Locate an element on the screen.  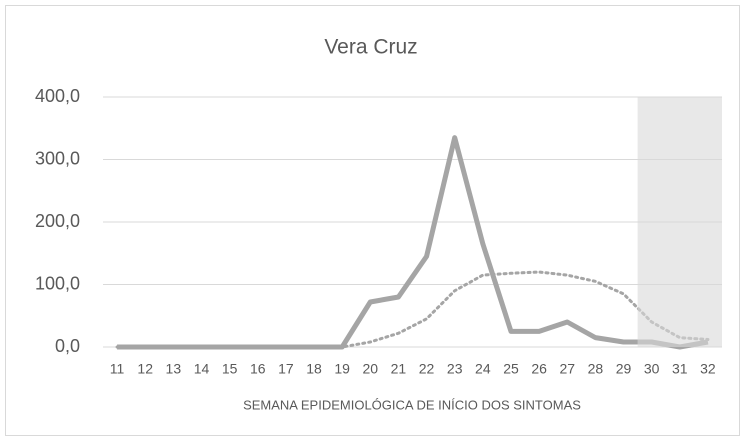
x-tick-label: 13 is located at coordinates (174, 369).